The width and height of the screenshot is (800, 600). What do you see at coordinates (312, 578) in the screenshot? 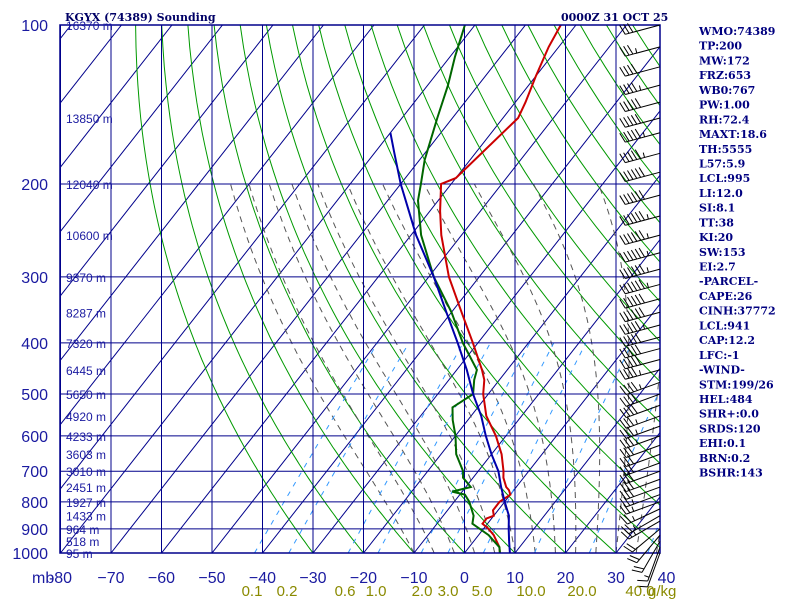
I see `temperature-tick-label: −30` at bounding box center [312, 578].